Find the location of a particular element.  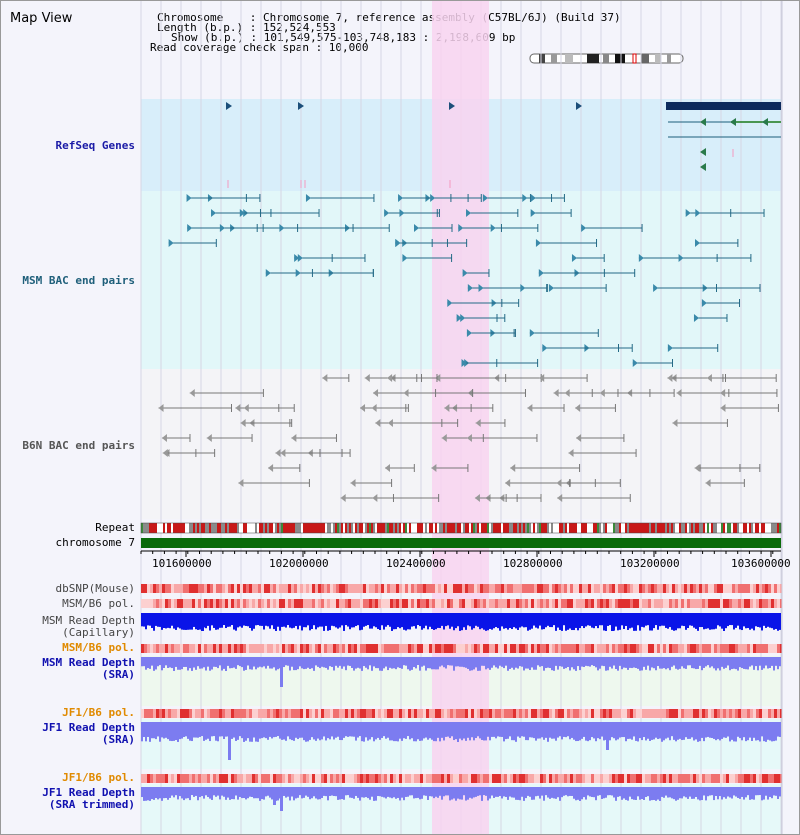

axis-tick-label: 103600000 is located at coordinates (761, 563).